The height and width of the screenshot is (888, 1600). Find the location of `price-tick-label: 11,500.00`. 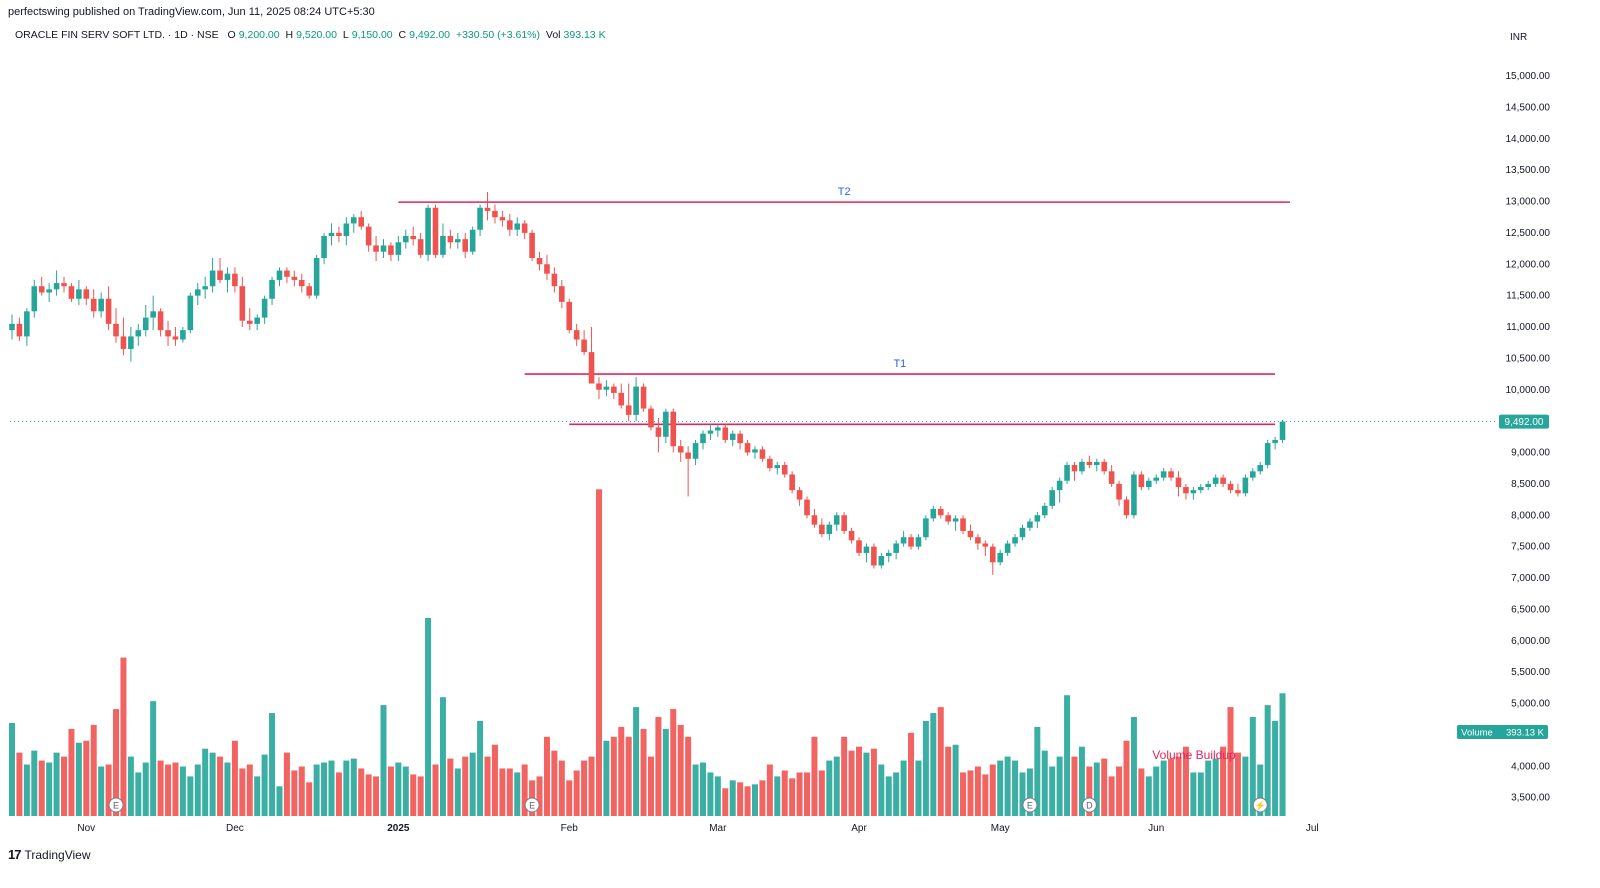

price-tick-label: 11,500.00 is located at coordinates (1528, 296).